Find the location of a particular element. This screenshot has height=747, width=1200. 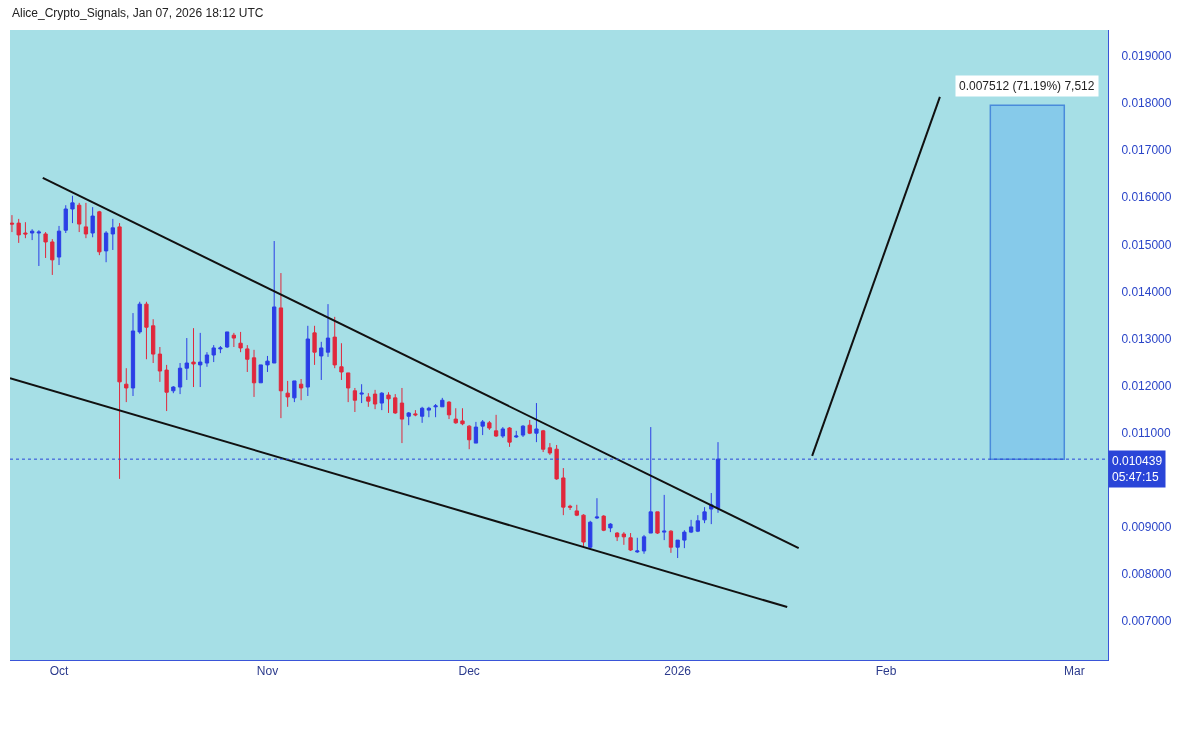

y-tick-label: 0.017000 is located at coordinates (1146, 150).